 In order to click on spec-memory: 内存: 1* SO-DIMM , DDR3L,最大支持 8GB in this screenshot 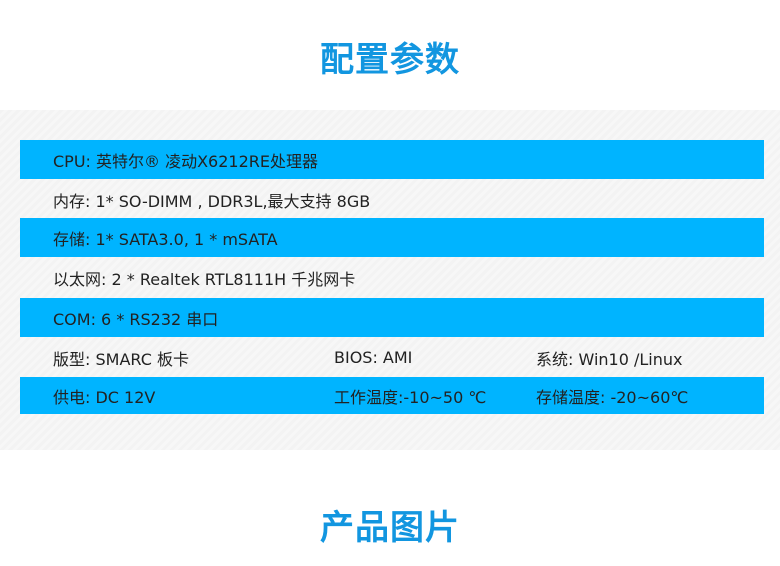, I will do `click(212, 201)`.